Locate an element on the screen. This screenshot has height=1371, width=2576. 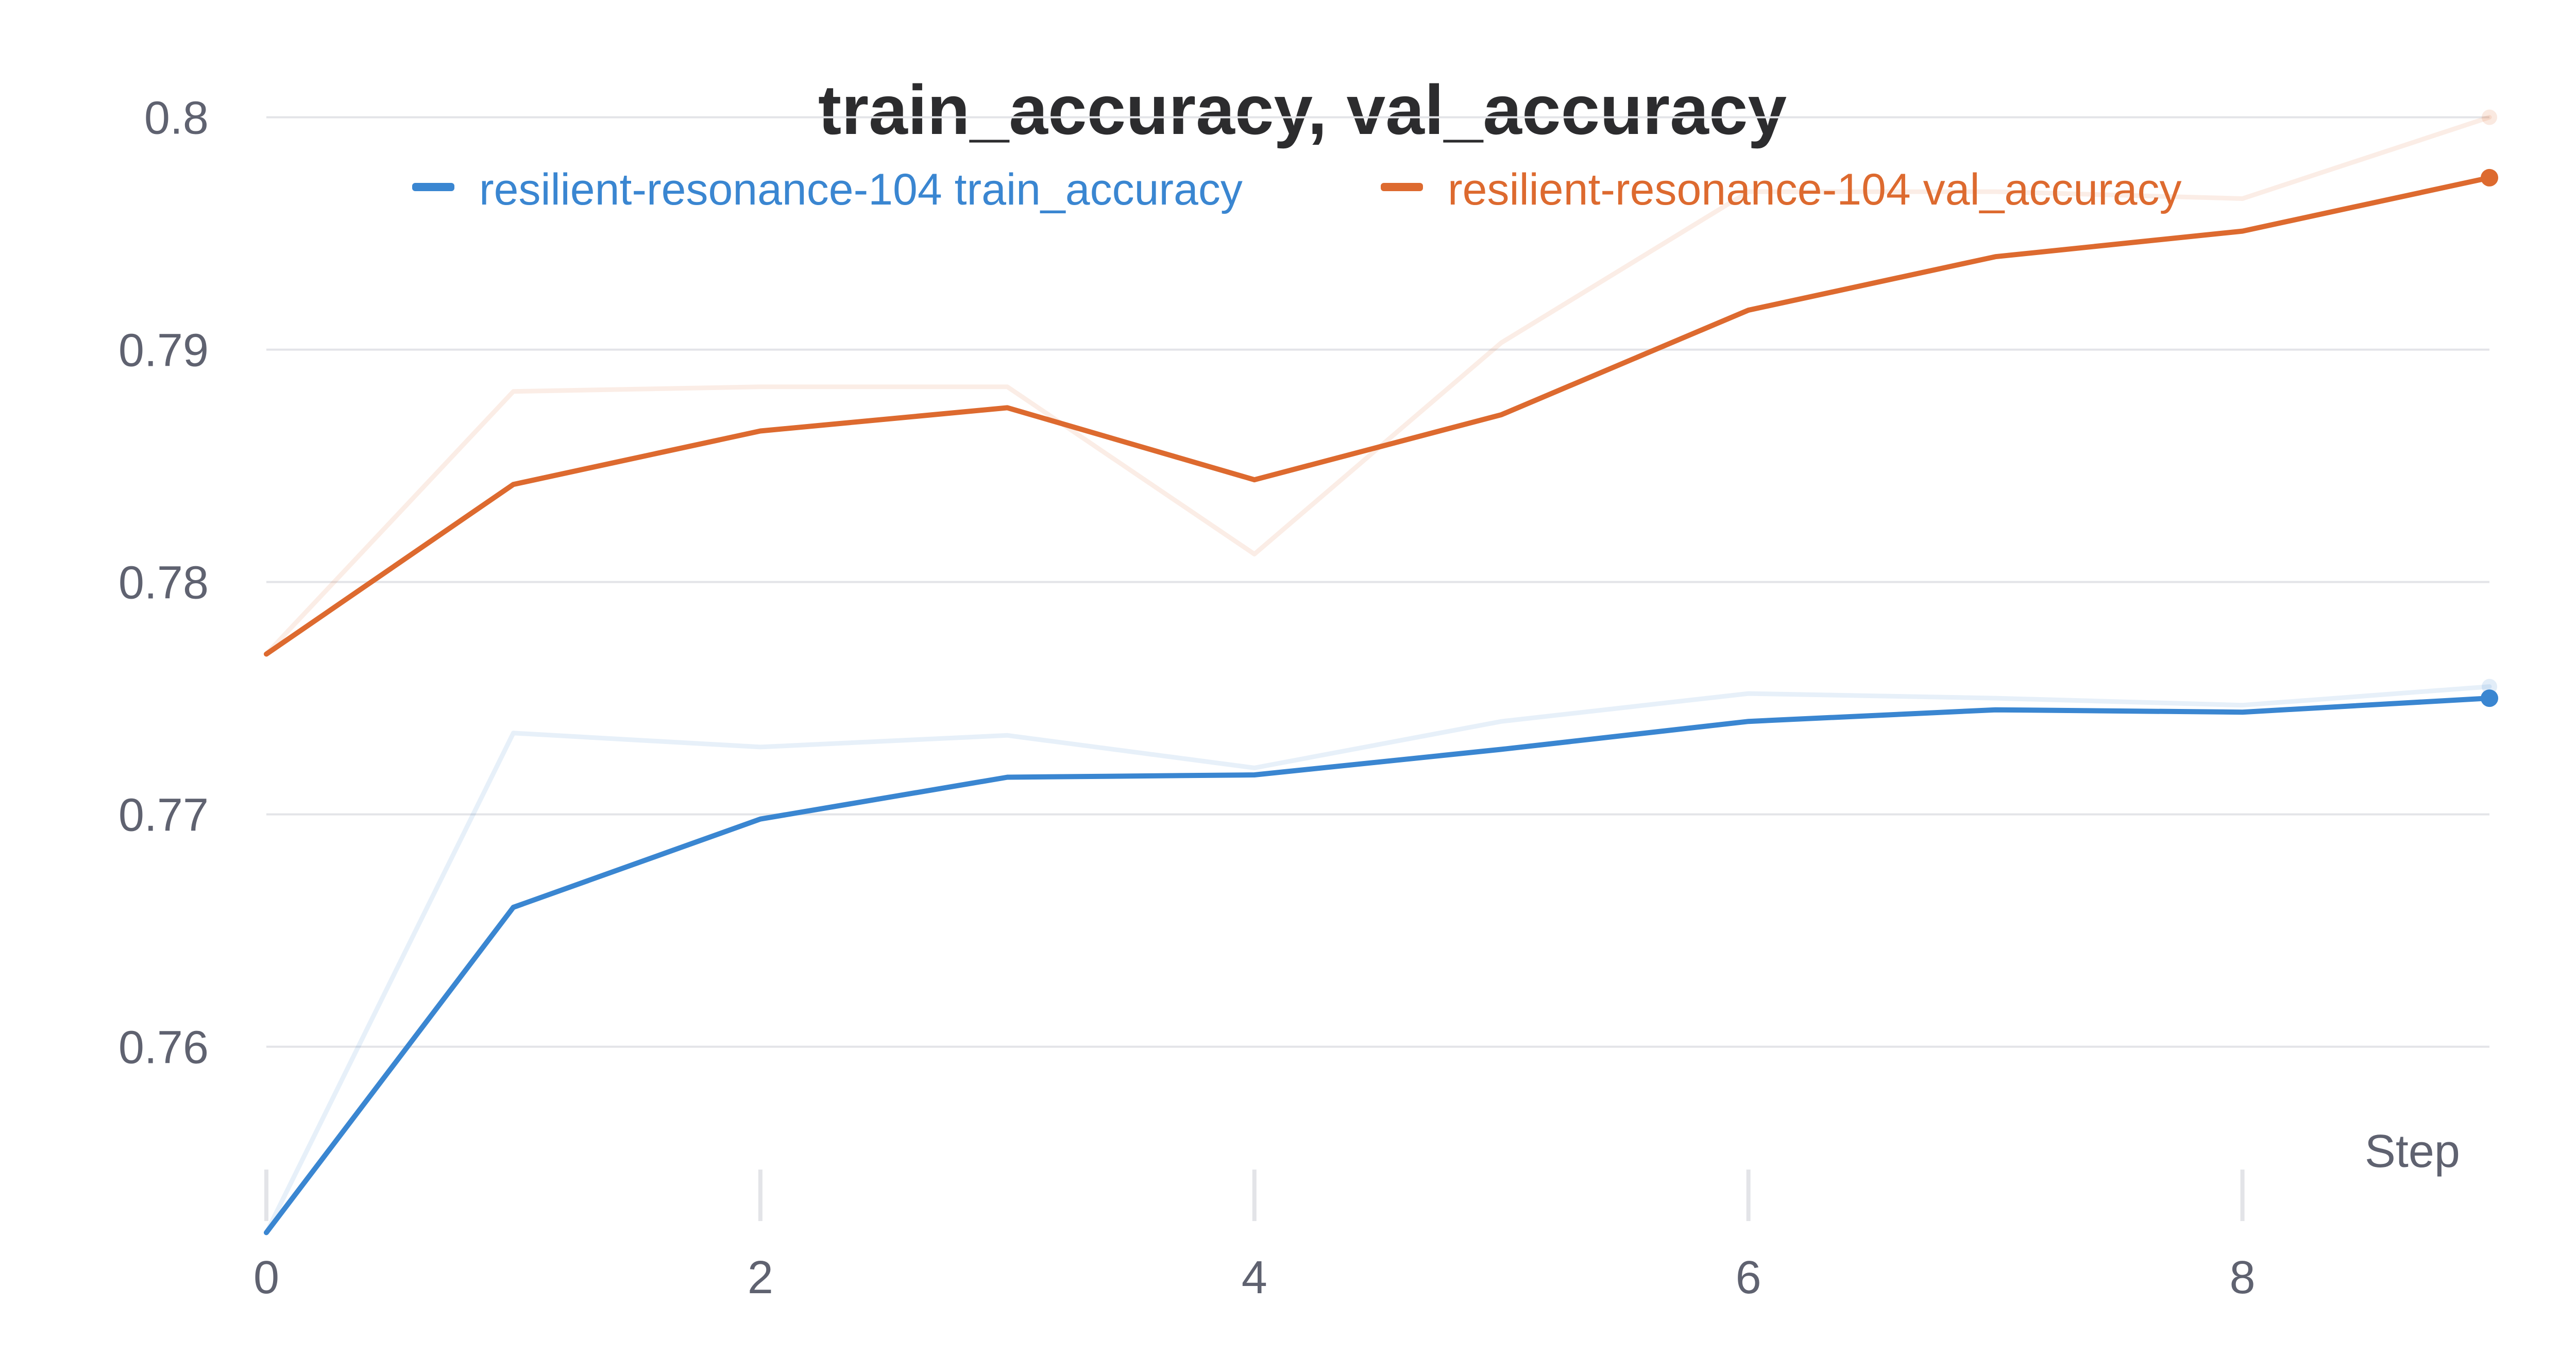
legend-label-val-accuracy: resilient-resonance-104 val_accuracy is located at coordinates (1815, 190).